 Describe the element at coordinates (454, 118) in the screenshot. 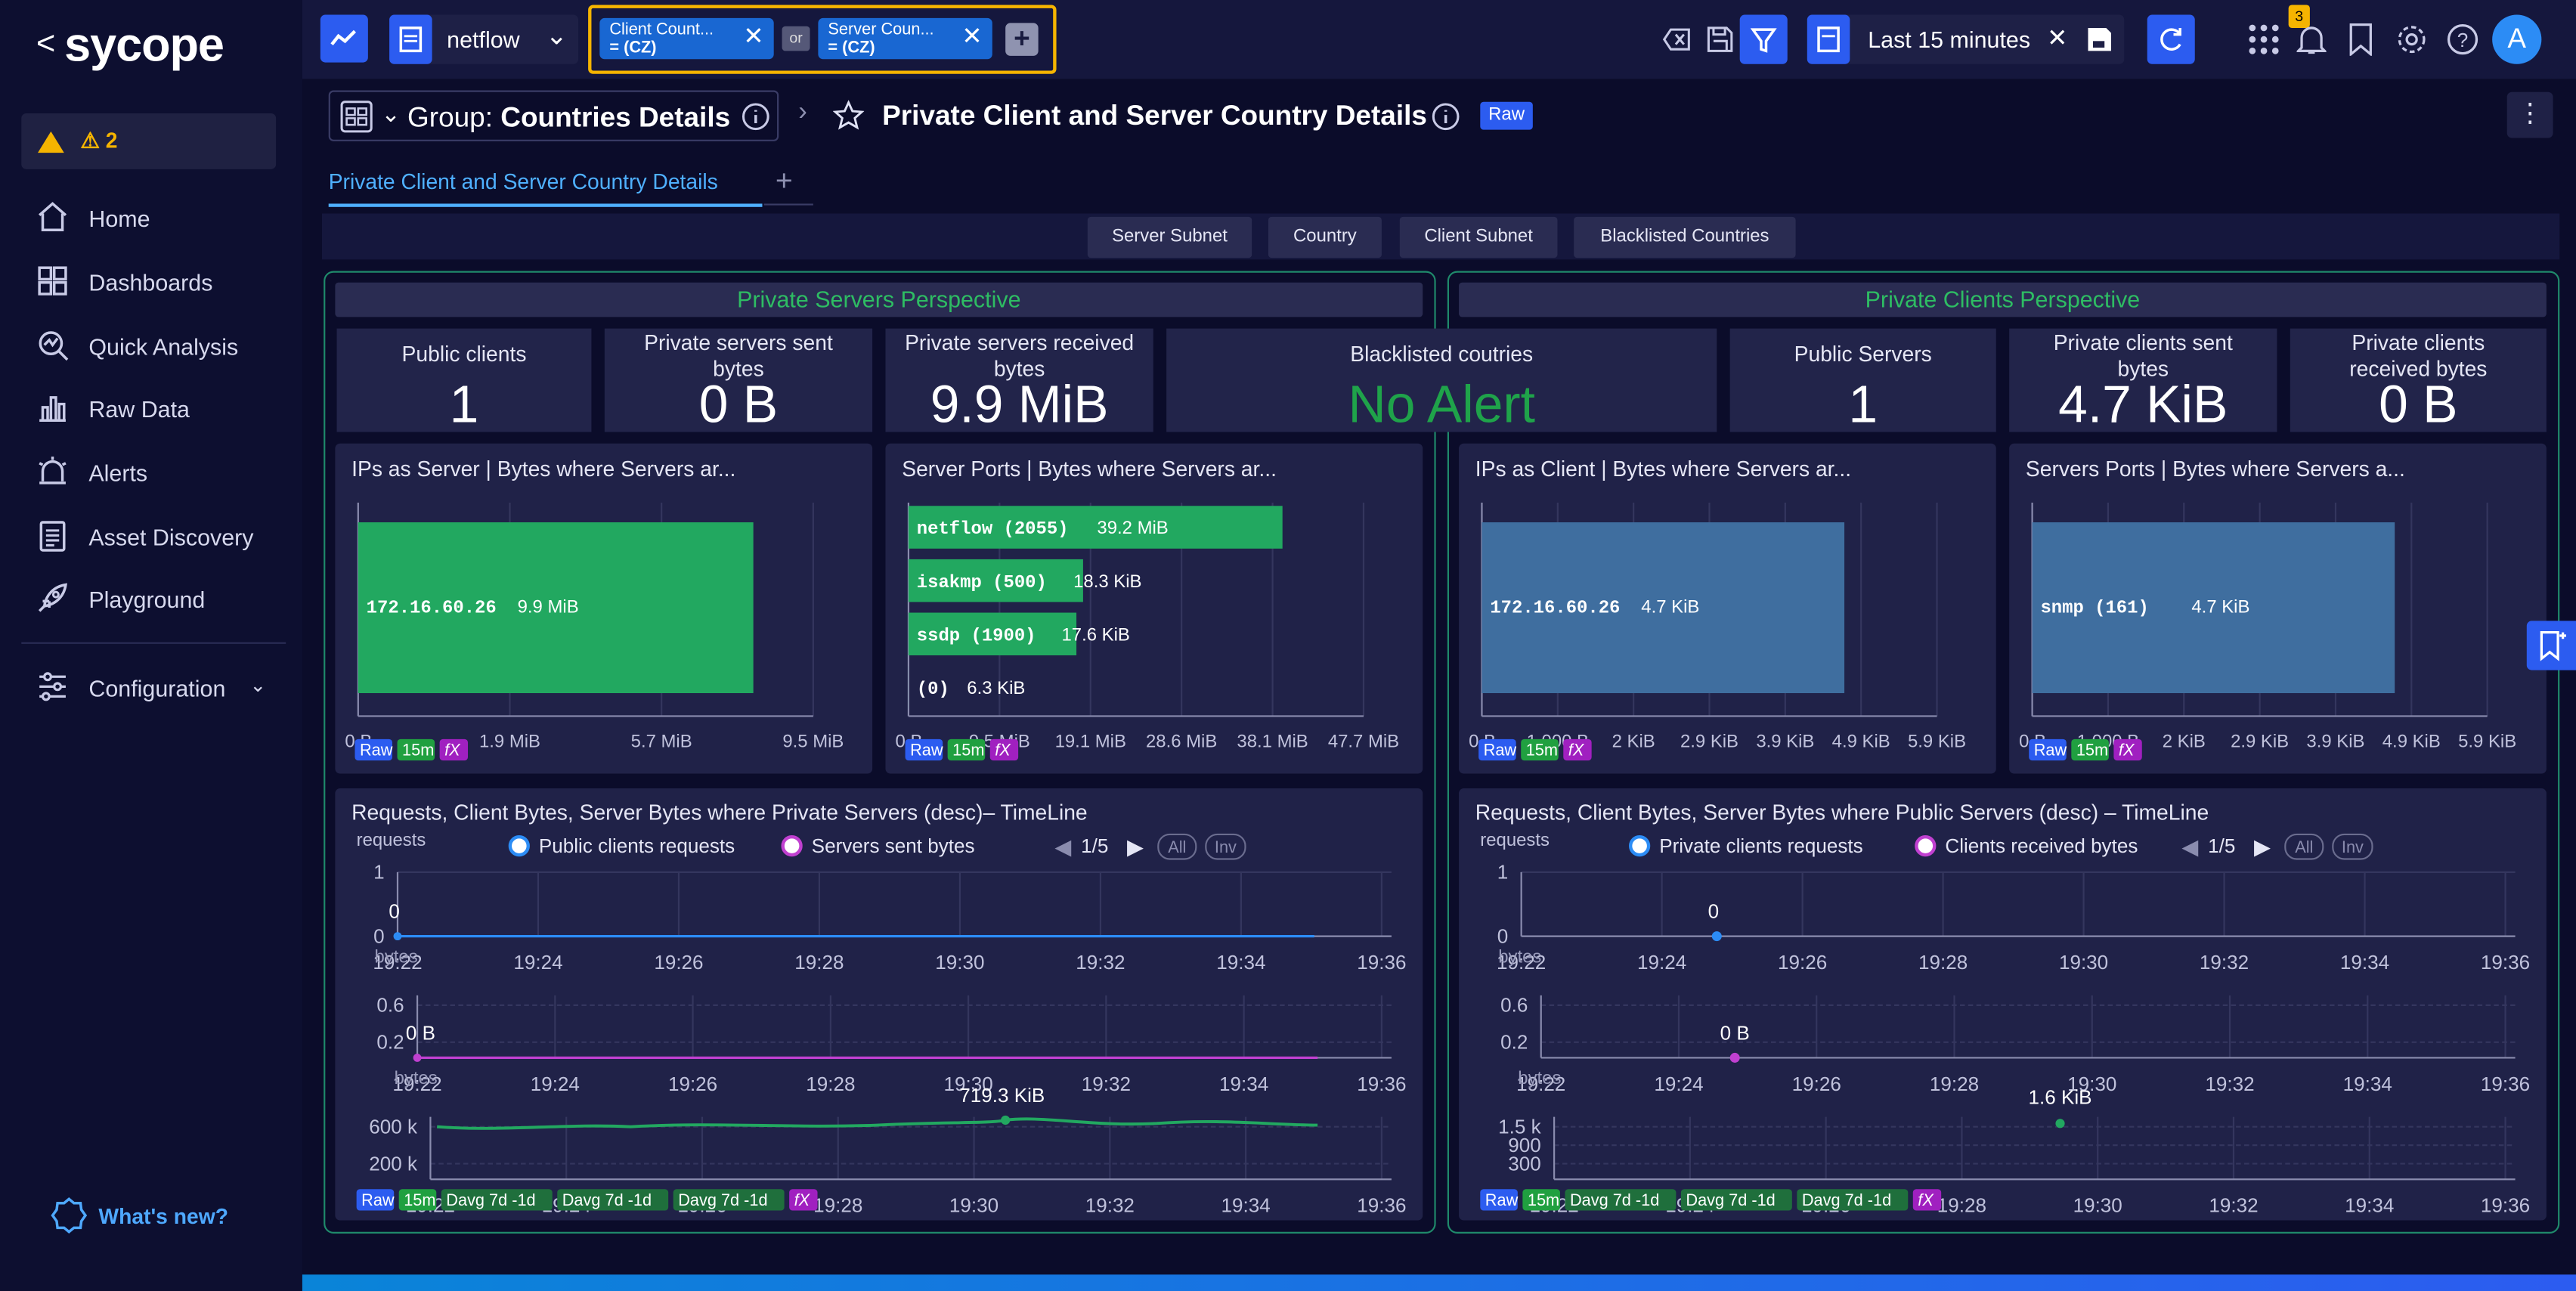

I see `group-prefix: Group:` at that location.